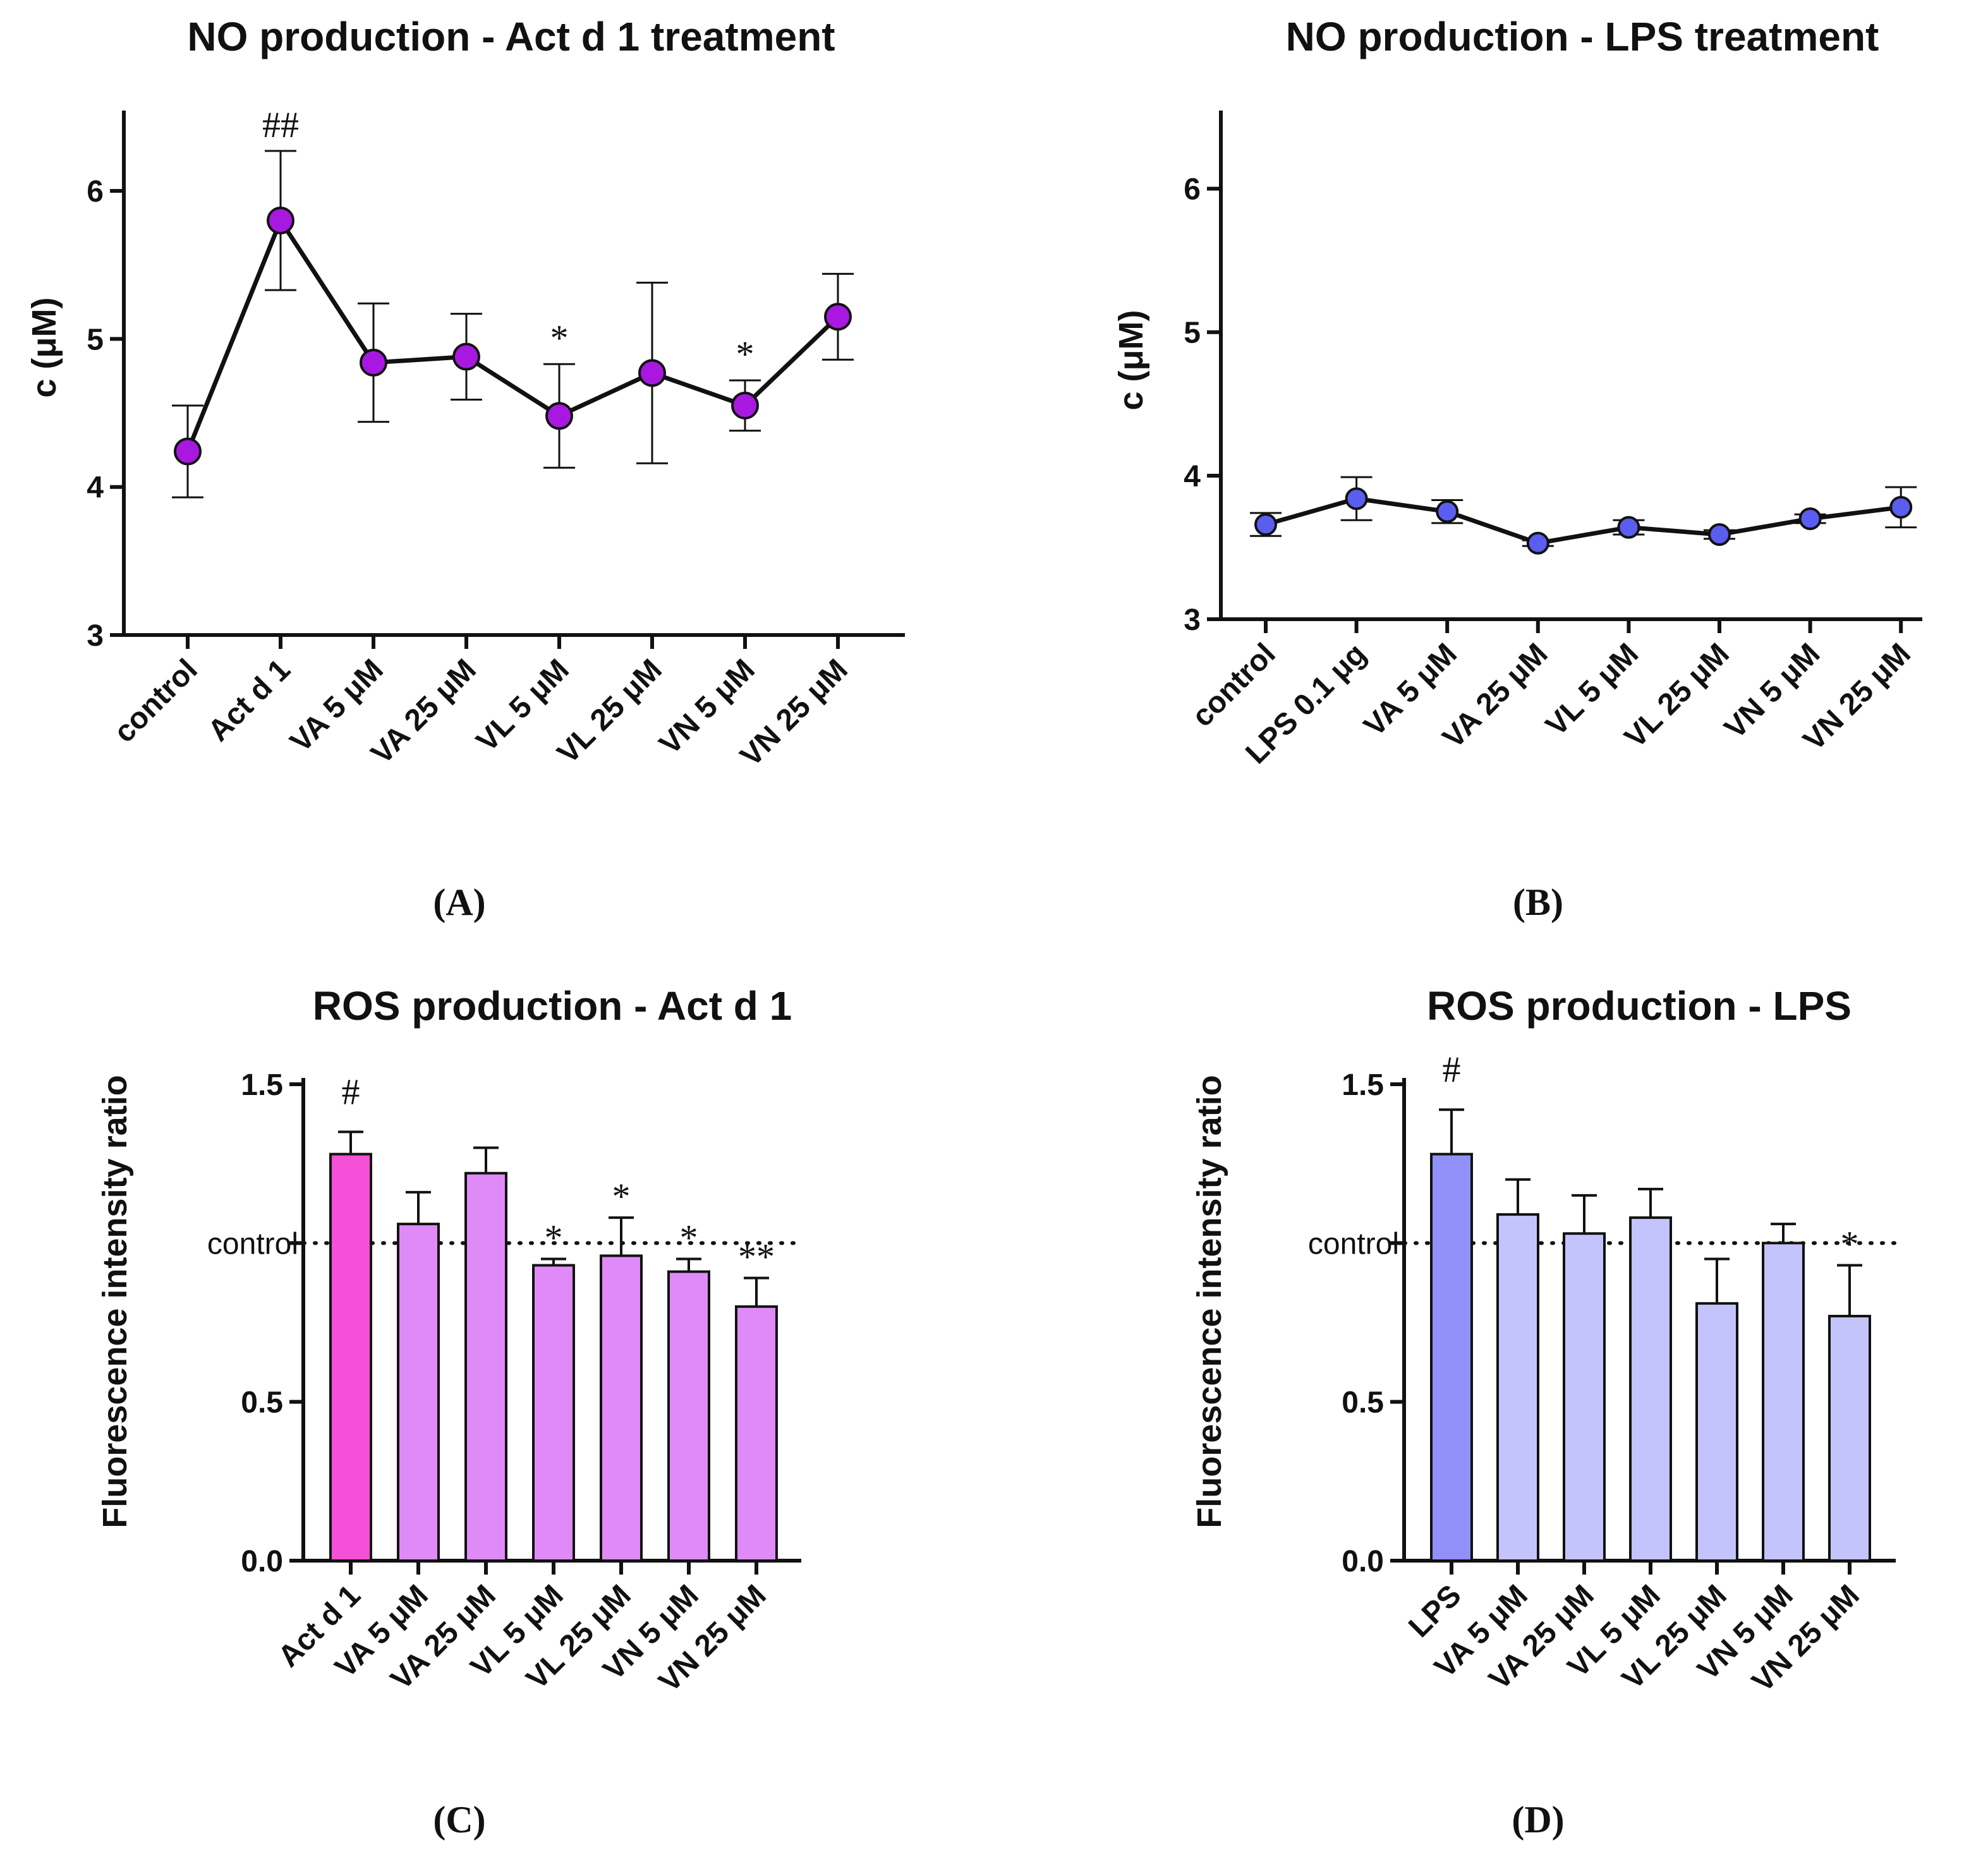  Describe the element at coordinates (1363, 1085) in the screenshot. I see `chart-d-ytick-label: 1.5` at that location.